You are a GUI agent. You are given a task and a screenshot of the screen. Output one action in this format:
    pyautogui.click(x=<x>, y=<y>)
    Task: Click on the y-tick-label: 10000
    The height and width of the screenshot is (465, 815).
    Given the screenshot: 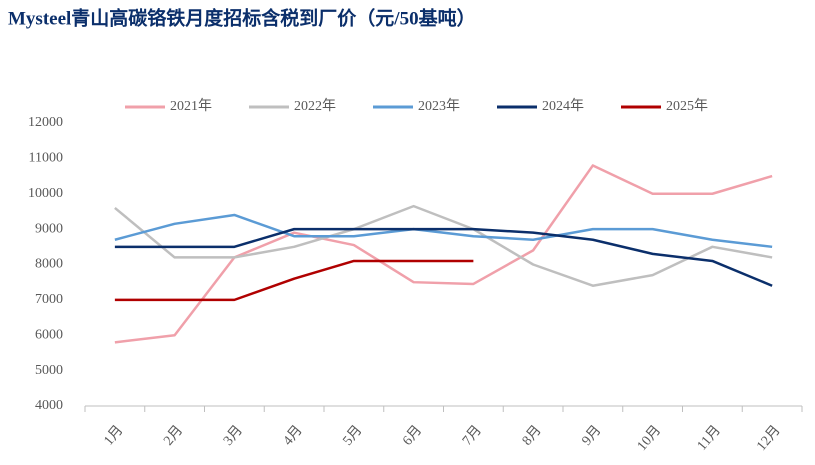 What is the action you would take?
    pyautogui.click(x=45, y=193)
    